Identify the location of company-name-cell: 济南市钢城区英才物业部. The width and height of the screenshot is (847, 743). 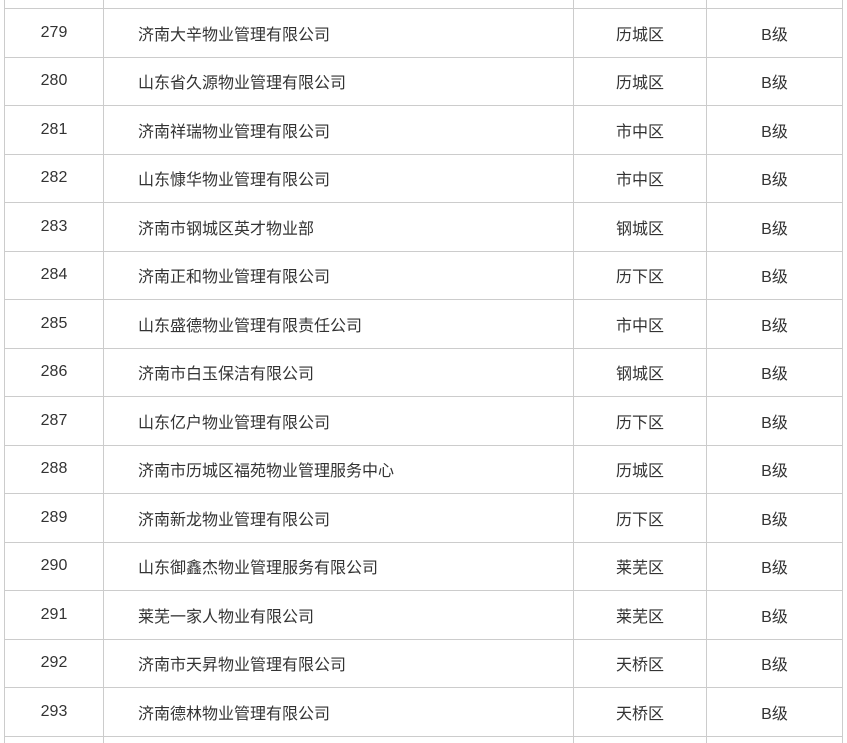
(338, 227).